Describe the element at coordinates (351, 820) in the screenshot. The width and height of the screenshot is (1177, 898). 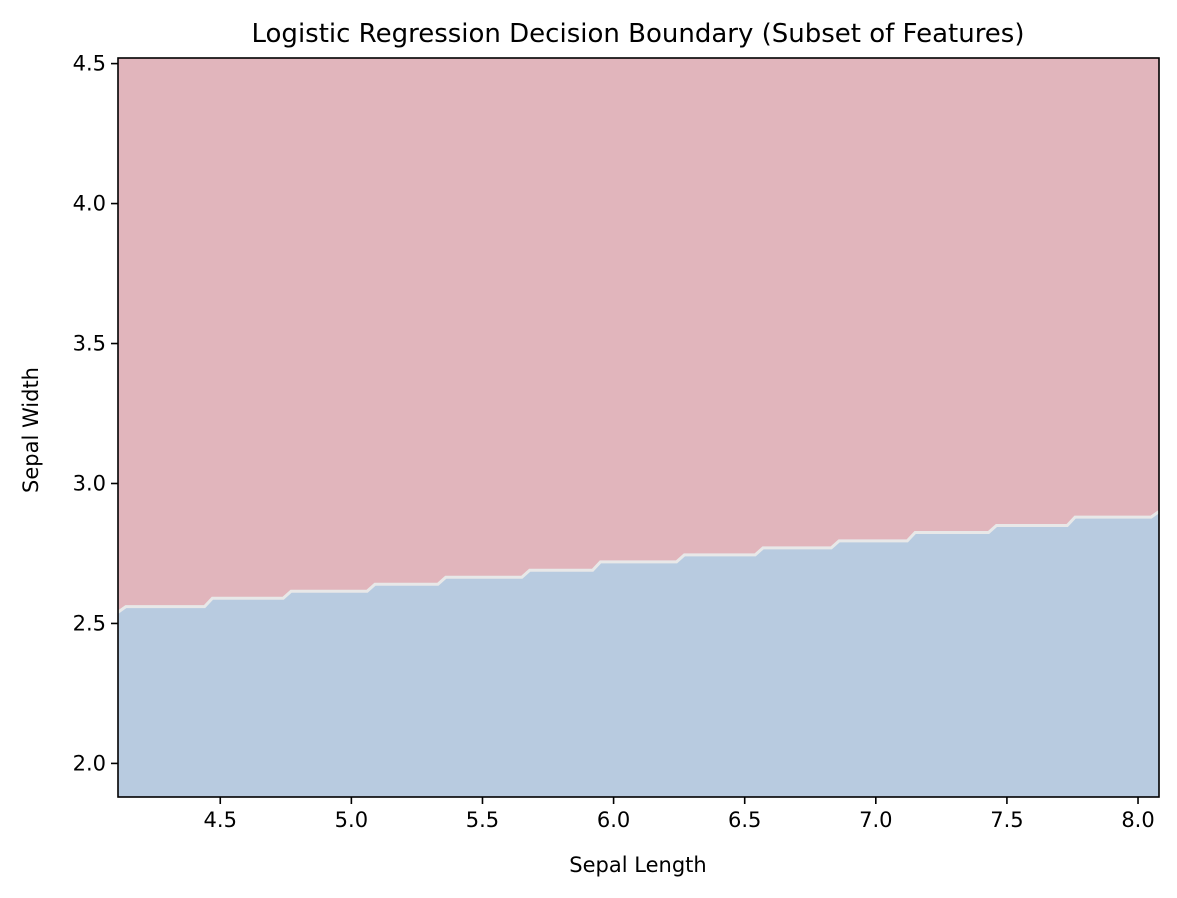
I see `x-tick-label: 5.0` at that location.